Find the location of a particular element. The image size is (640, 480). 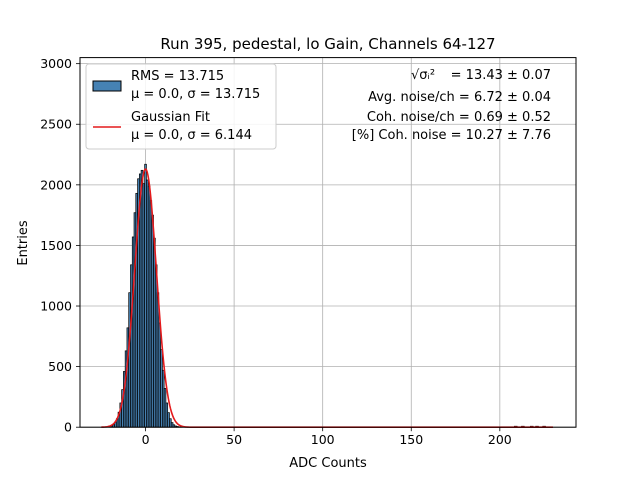

histogram-bars is located at coordinates (145, 295).